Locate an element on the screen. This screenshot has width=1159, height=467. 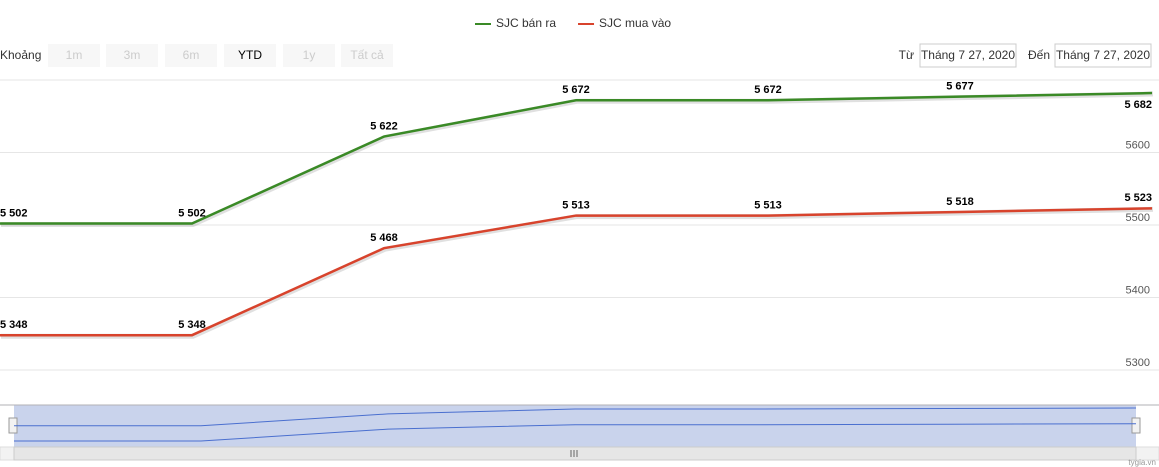
to-date: Tháng 7 27, 2020 is located at coordinates (1103, 55).